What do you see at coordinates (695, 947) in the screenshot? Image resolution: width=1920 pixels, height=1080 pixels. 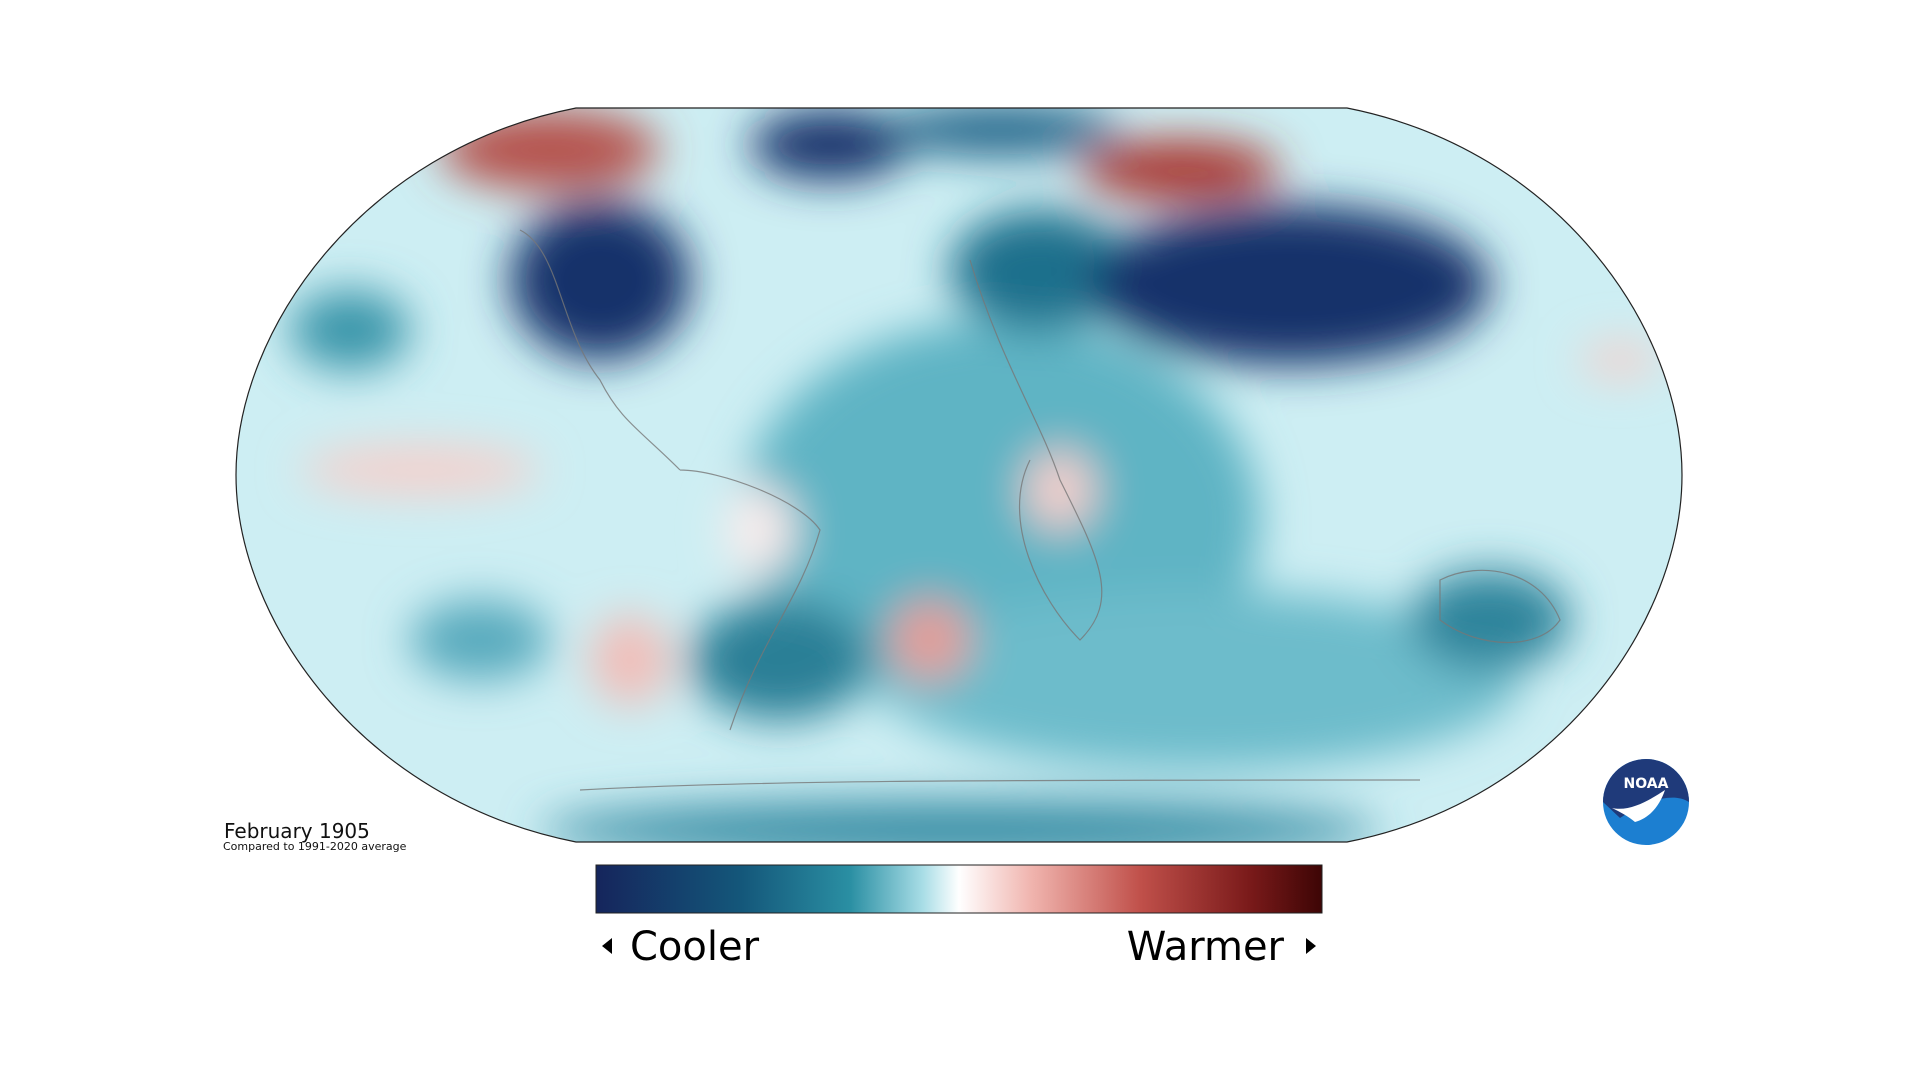 I see `legend-low: Cooler` at bounding box center [695, 947].